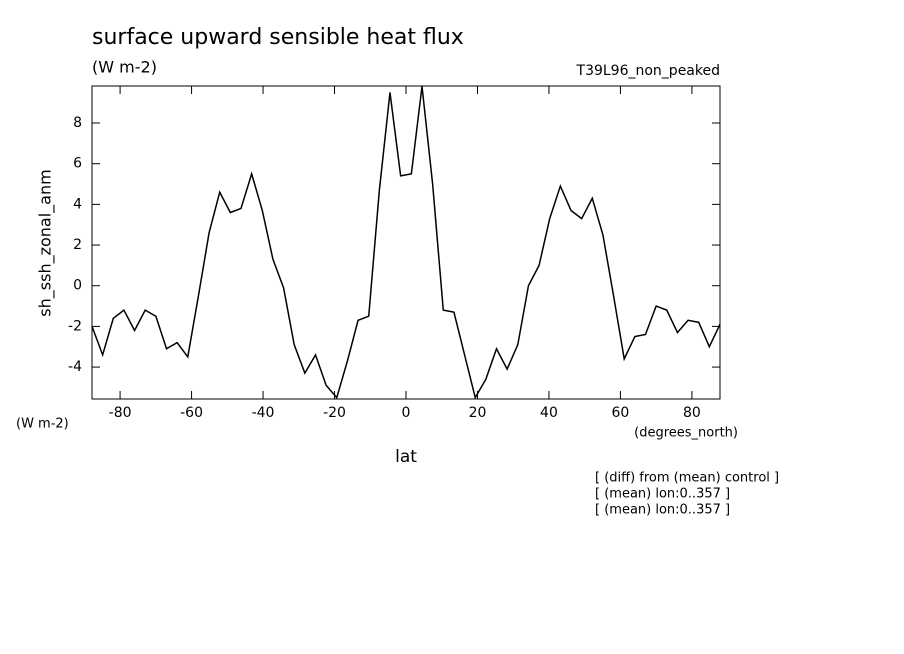  What do you see at coordinates (77, 164) in the screenshot?
I see `y-tick-label: 6` at bounding box center [77, 164].